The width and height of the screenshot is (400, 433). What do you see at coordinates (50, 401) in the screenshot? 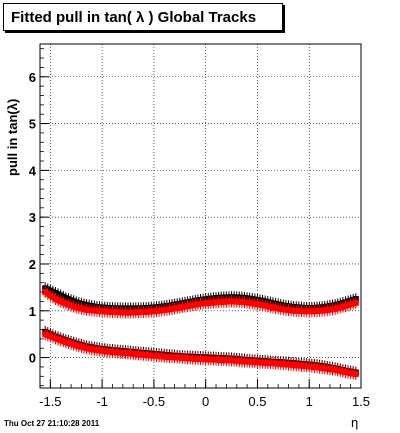
I see `x-tick-label: -1.5` at bounding box center [50, 401].